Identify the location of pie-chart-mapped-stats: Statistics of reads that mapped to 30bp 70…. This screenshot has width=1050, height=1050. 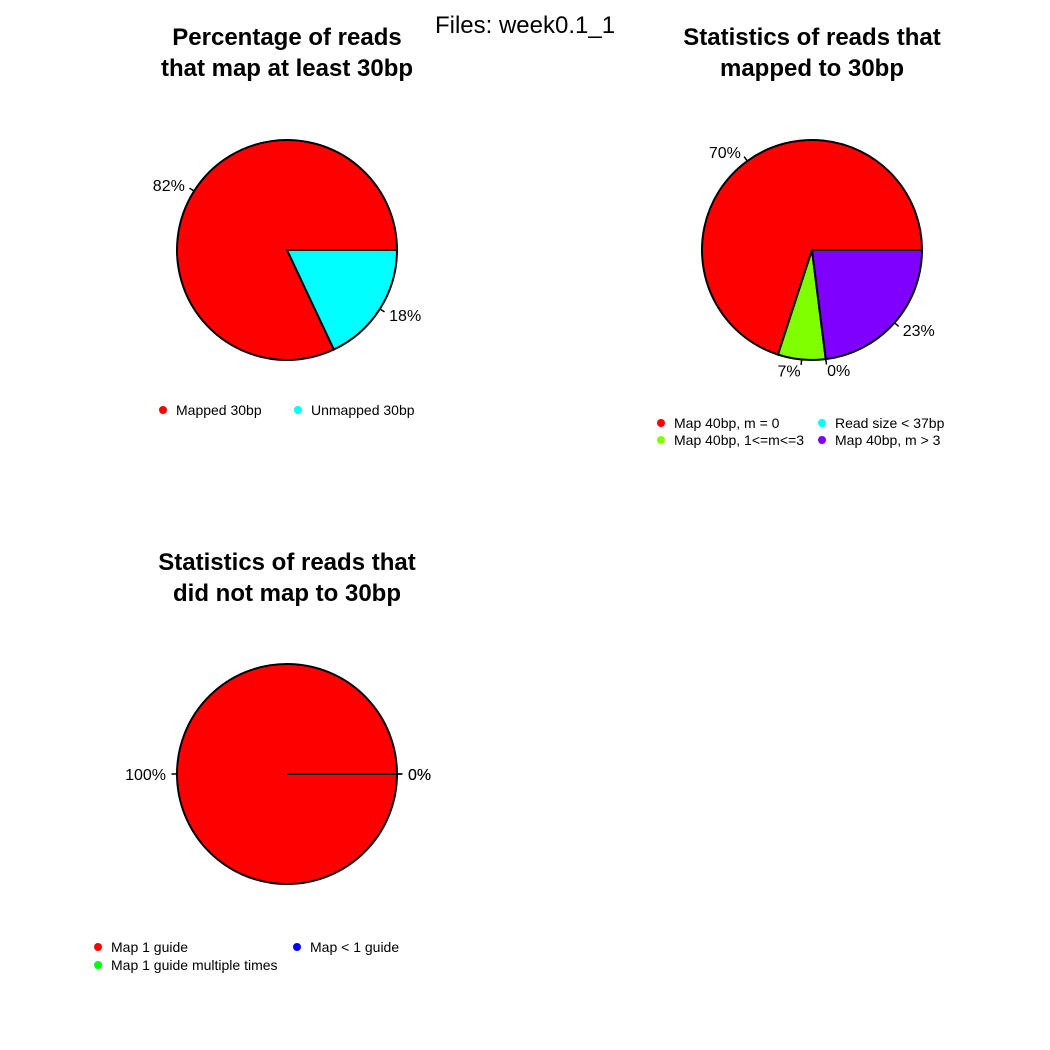
(801, 236).